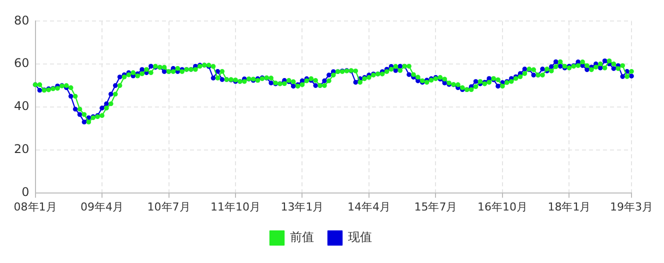 The image size is (664, 263). What do you see at coordinates (302, 207) in the screenshot?
I see `x-tick-label: 13年1月` at bounding box center [302, 207].